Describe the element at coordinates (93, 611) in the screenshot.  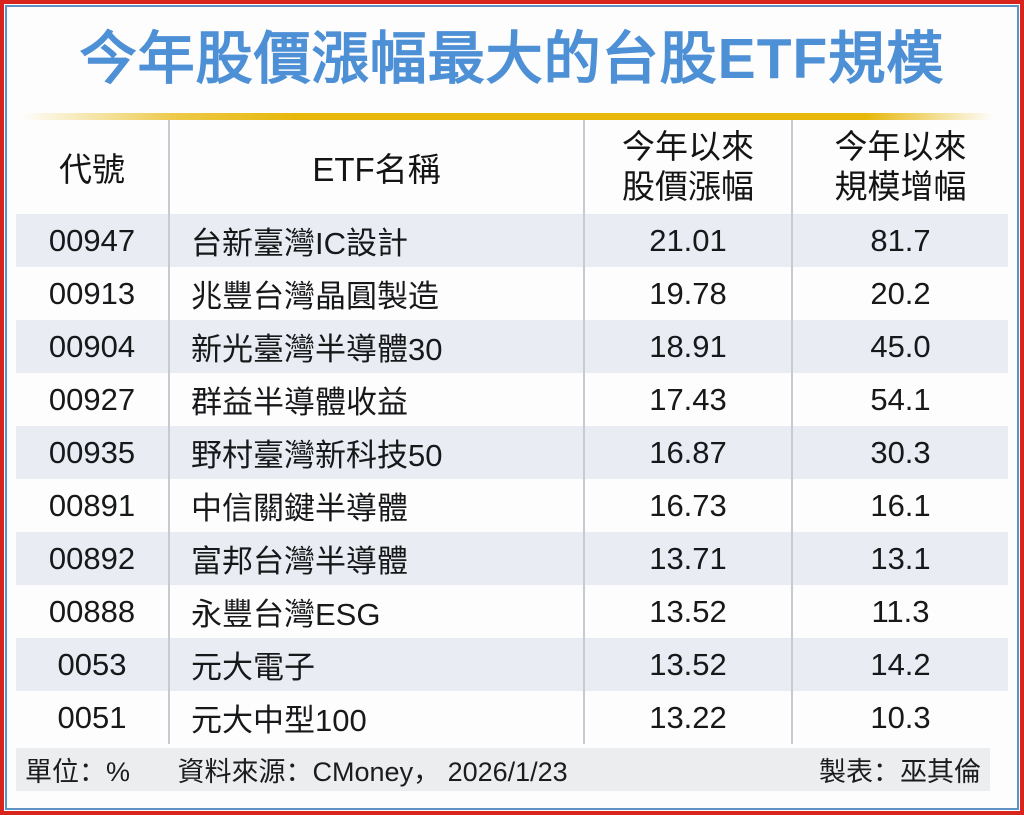
I see `cell-code: 00888` at that location.